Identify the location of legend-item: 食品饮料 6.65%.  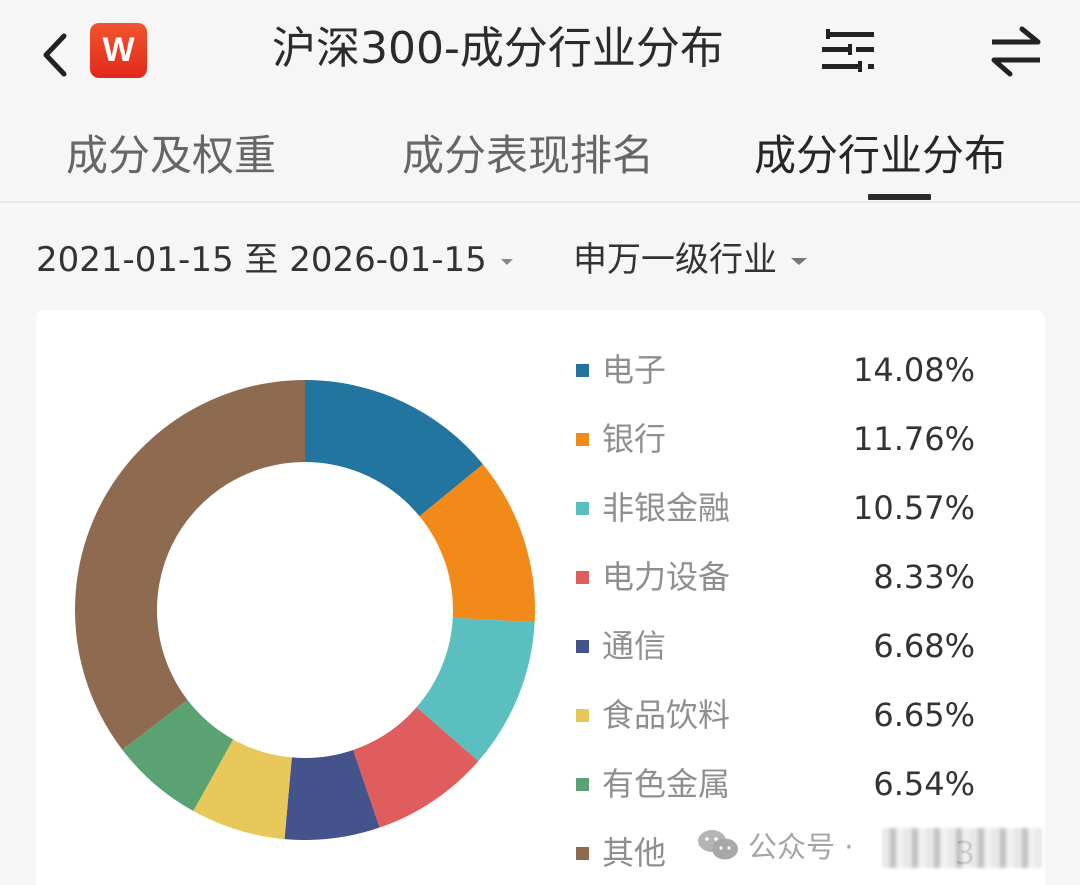
(794, 715).